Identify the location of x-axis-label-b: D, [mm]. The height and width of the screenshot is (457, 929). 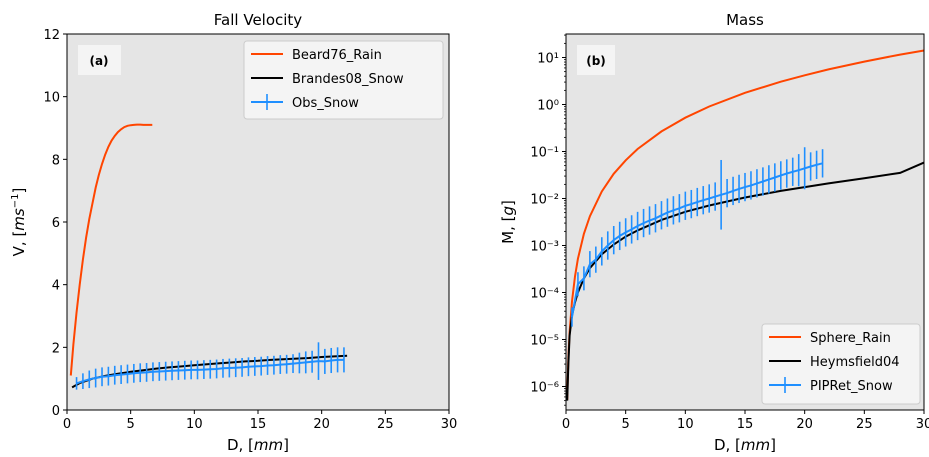
(745, 445).